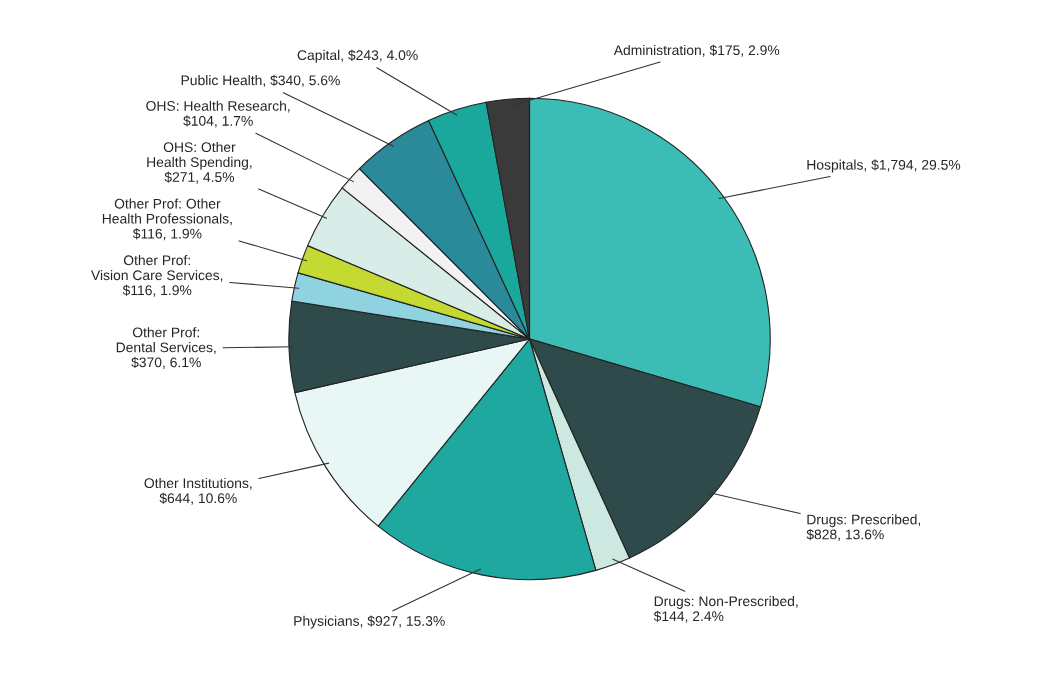 The image size is (1059, 678). Describe the element at coordinates (167, 219) in the screenshot. I see `slice-label: Other Prof: Other Health Professionals, $116, 1.9%` at that location.